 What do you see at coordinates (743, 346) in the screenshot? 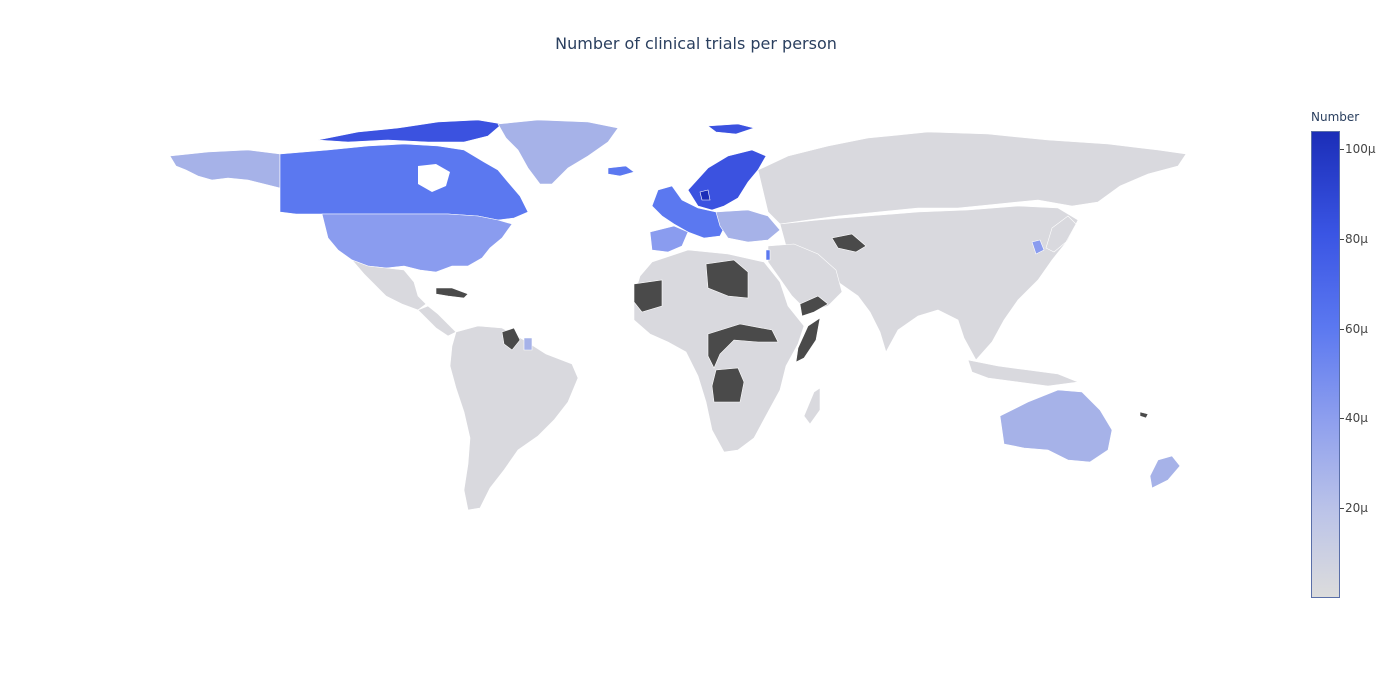
I see `region-central-african-band` at bounding box center [743, 346].